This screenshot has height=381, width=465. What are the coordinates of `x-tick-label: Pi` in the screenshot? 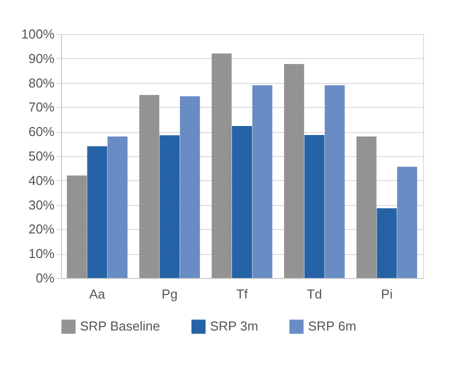 It's located at (387, 294).